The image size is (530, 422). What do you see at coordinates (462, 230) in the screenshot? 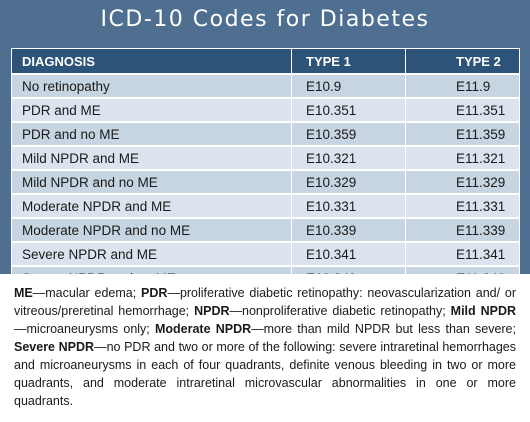
I see `cell-type-2: E11.339` at bounding box center [462, 230].